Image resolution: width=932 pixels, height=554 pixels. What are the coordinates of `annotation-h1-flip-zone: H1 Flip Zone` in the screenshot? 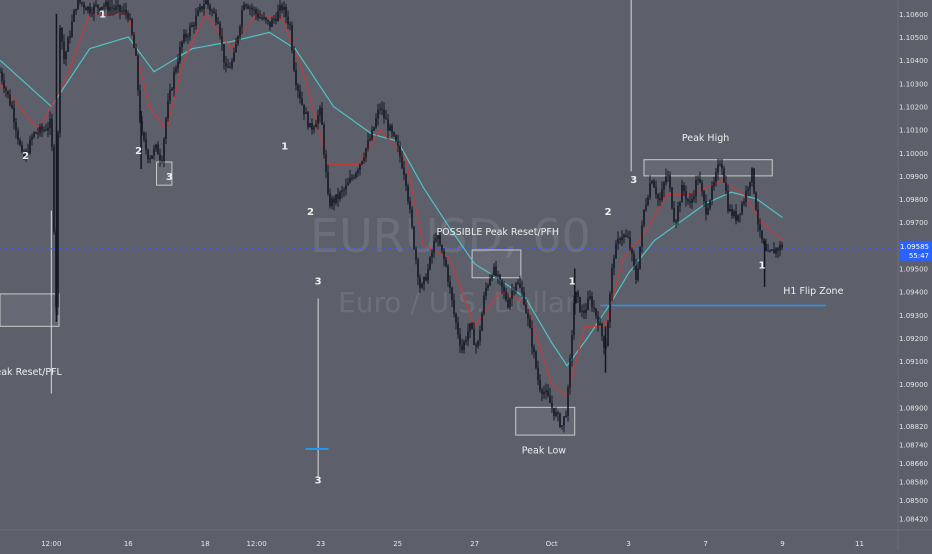 It's located at (813, 291).